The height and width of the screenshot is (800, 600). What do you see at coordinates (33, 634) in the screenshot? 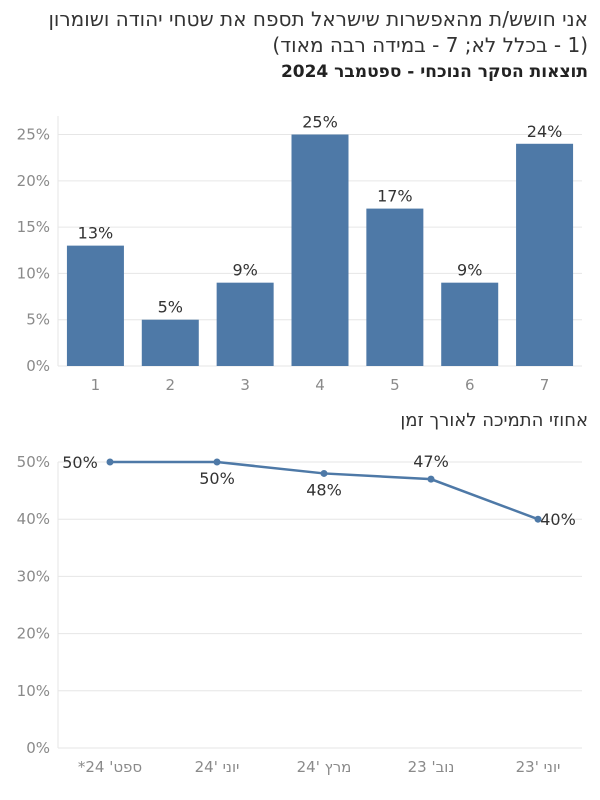
I see `line-y-tick-label: 20%` at bounding box center [33, 634].